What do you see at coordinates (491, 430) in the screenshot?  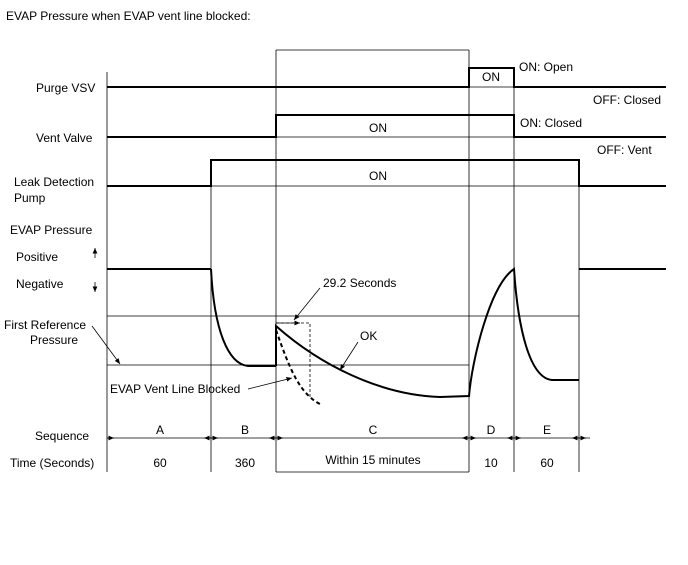 I see `sequence-label: D` at bounding box center [491, 430].